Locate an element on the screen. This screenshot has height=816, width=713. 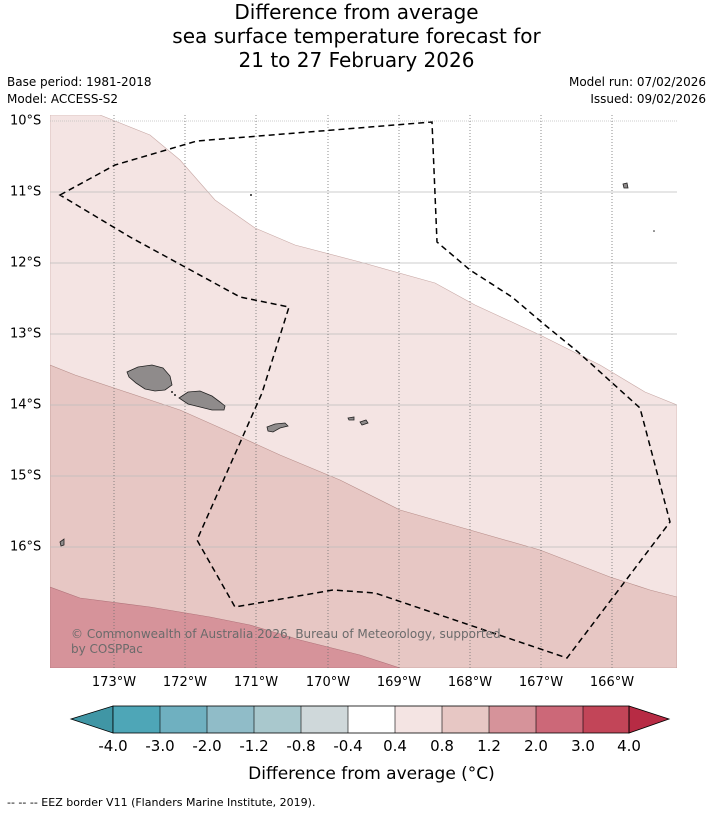
title-line-3: 21 to 27 February 2026 is located at coordinates (356, 60).